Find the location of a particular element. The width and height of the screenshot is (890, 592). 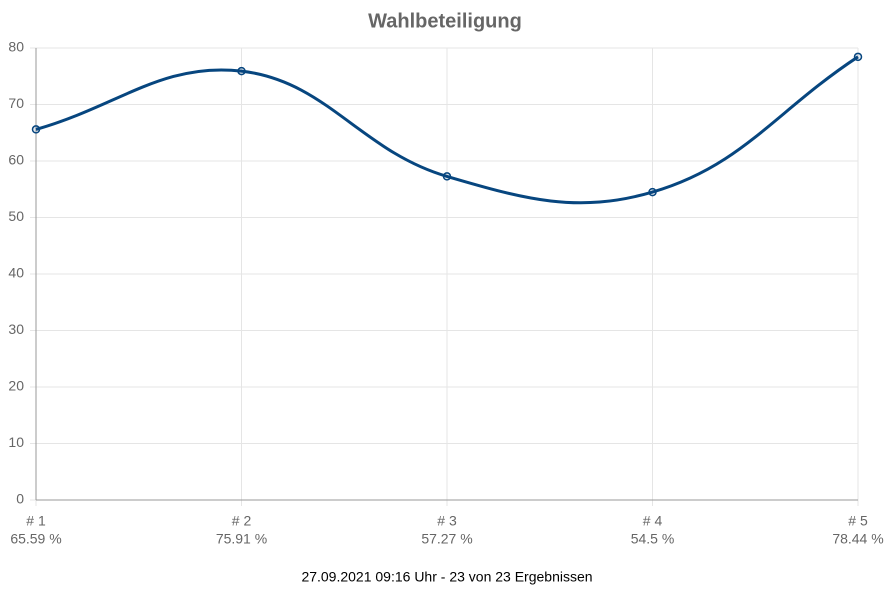

y-tick-label: 60 is located at coordinates (16, 160).